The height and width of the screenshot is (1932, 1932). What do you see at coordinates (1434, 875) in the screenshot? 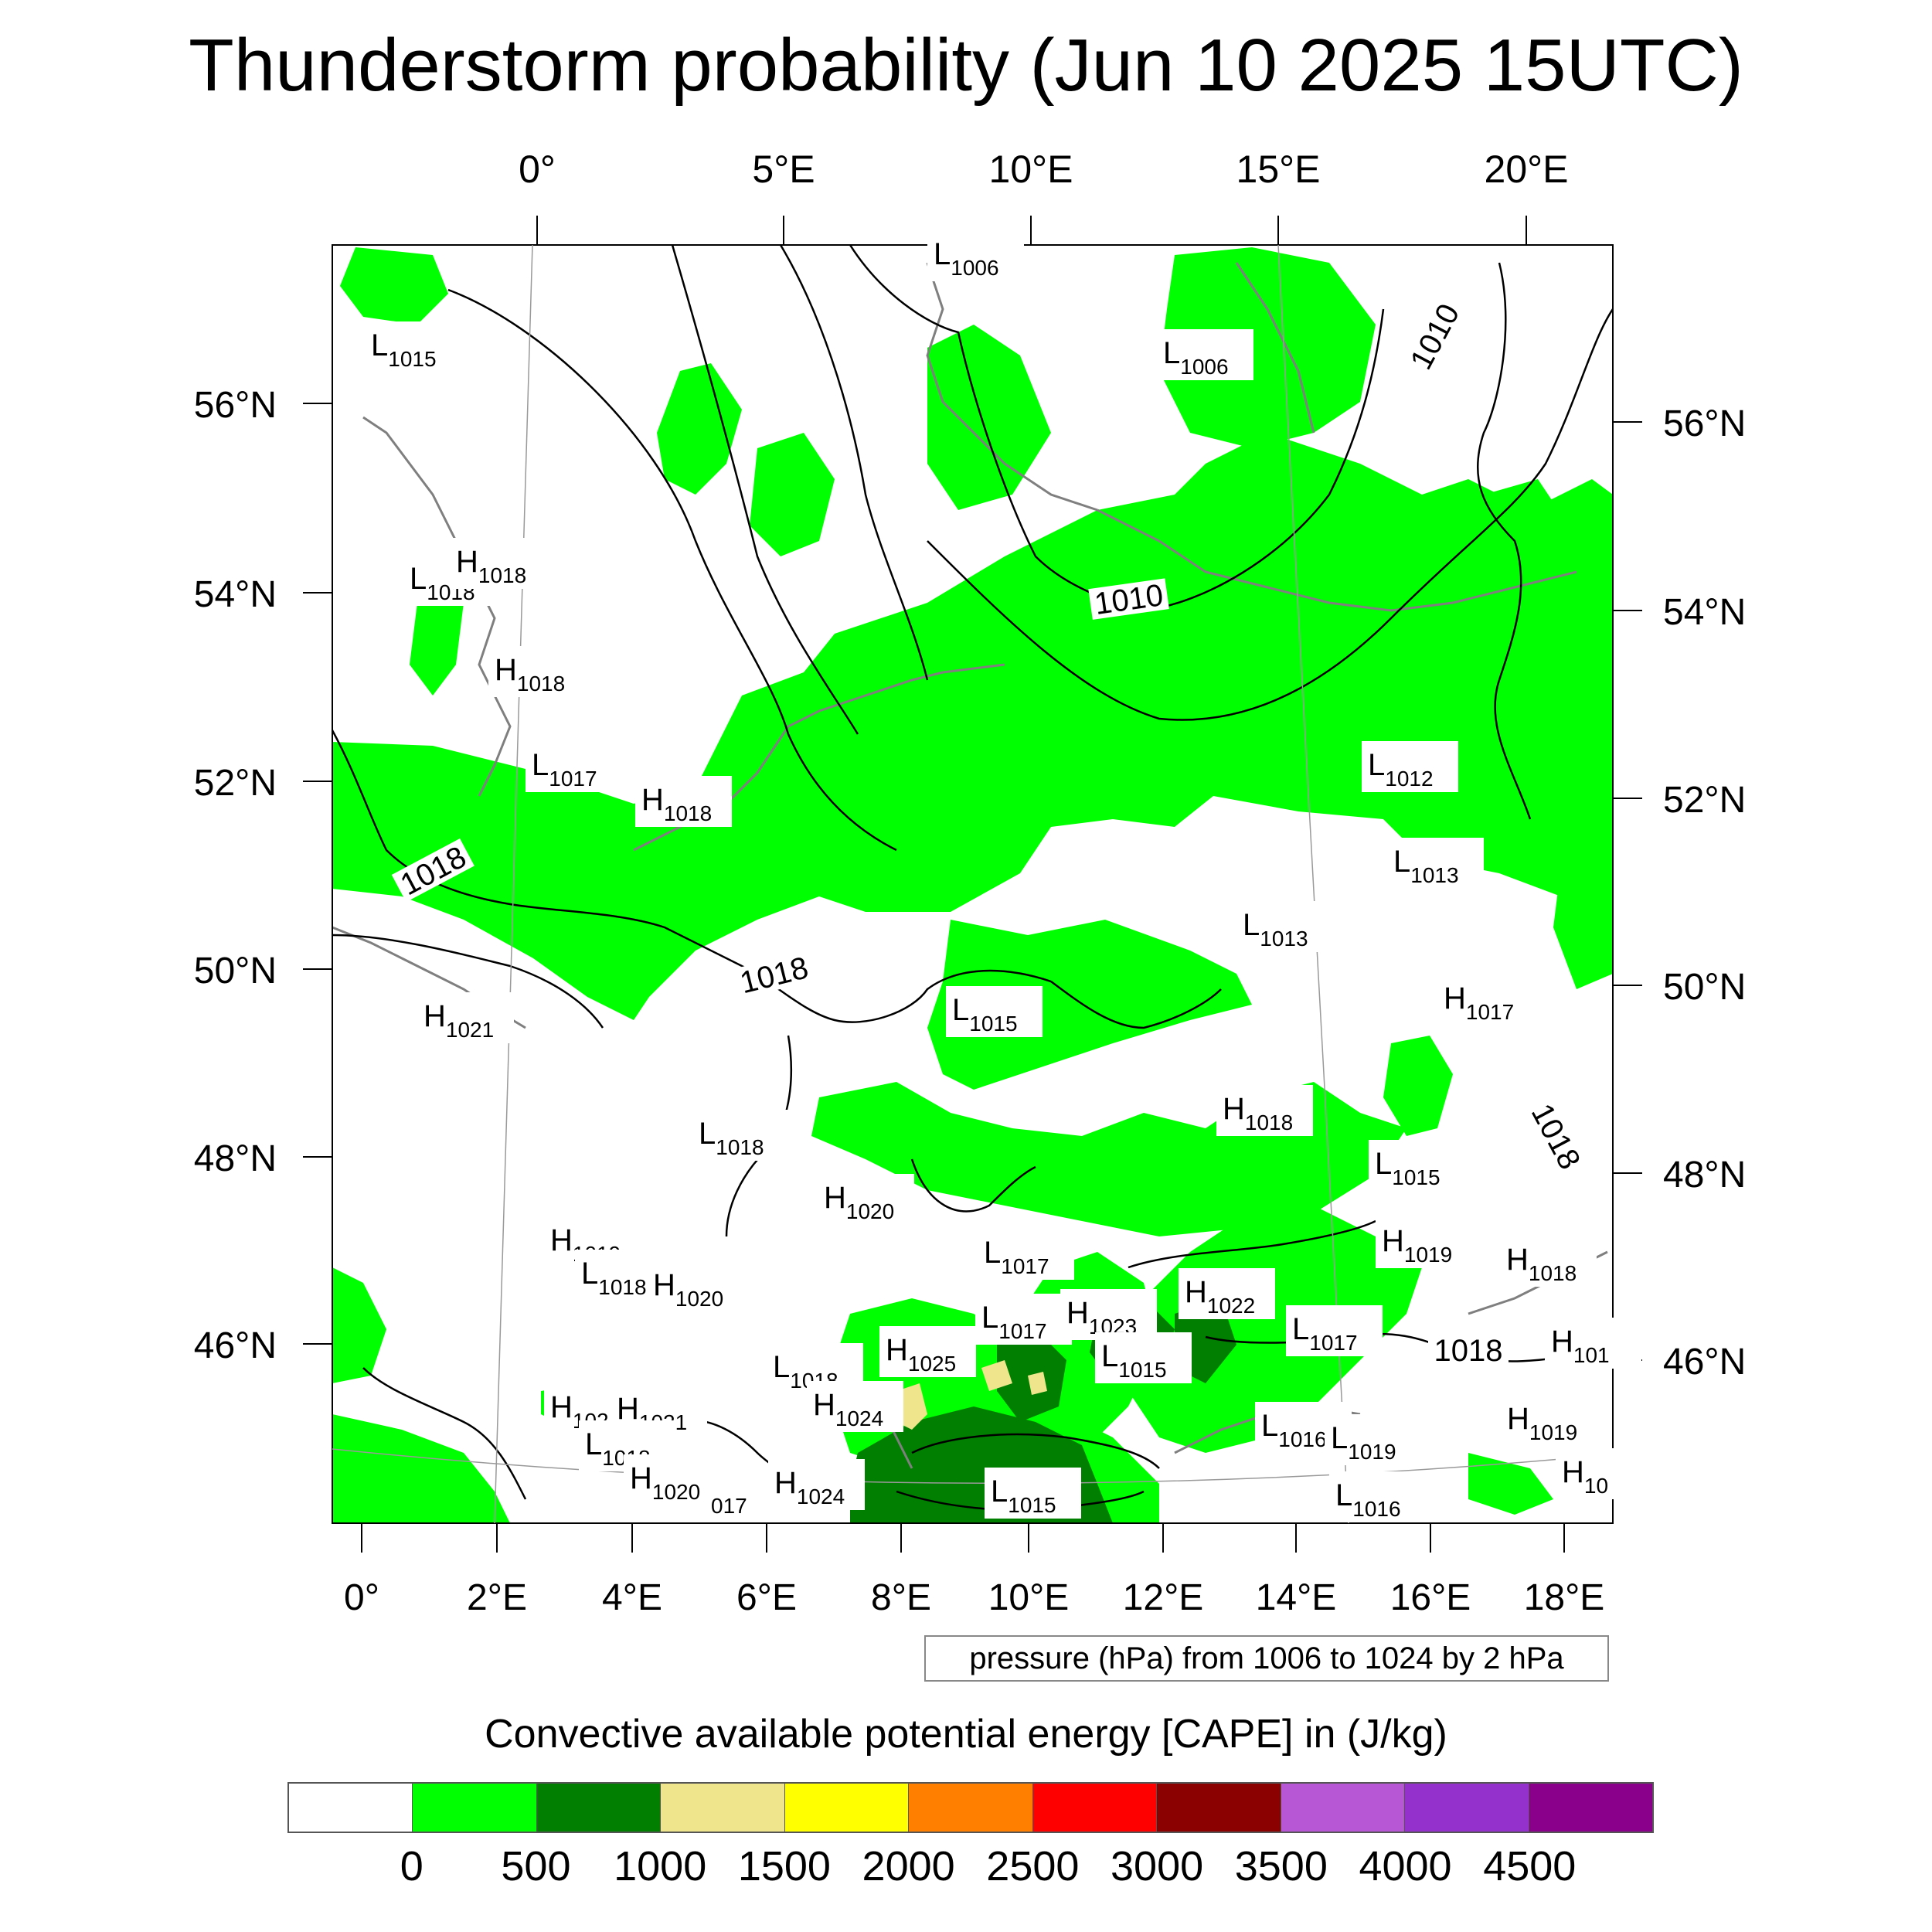
I see `pressure-center-value: 1013` at bounding box center [1434, 875].